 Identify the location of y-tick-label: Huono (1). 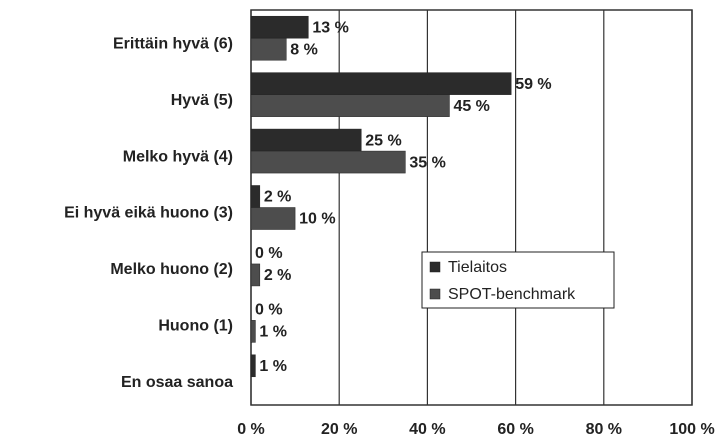
(195, 326).